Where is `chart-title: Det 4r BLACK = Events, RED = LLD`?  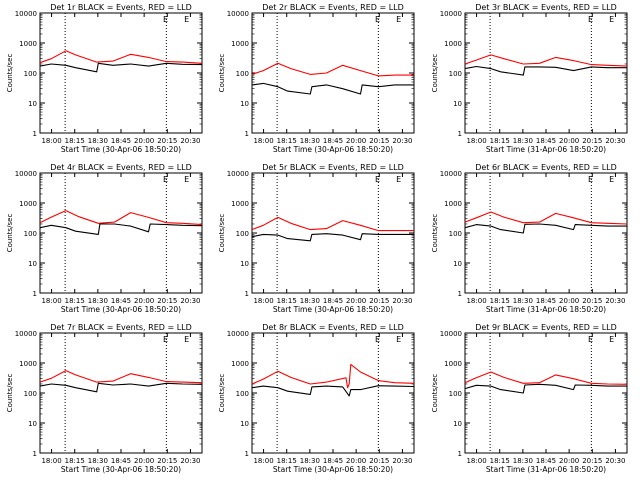 chart-title: Det 4r BLACK = Events, RED = LLD is located at coordinates (121, 167).